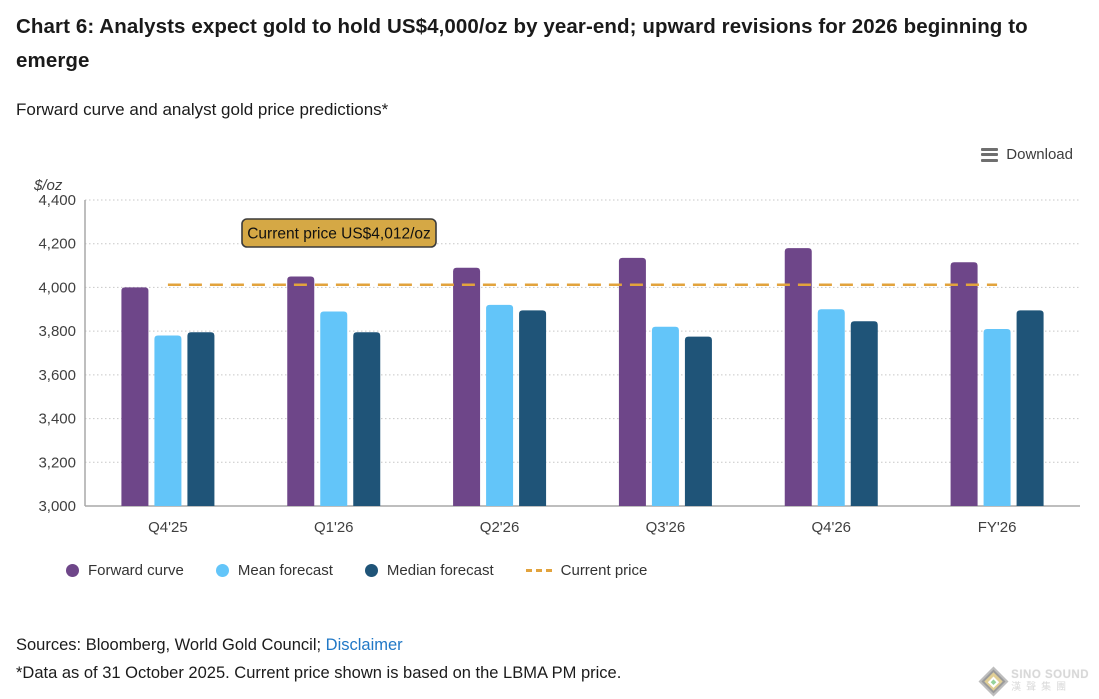  What do you see at coordinates (57, 244) in the screenshot?
I see `y-axis-tick-label: 4,200` at bounding box center [57, 244].